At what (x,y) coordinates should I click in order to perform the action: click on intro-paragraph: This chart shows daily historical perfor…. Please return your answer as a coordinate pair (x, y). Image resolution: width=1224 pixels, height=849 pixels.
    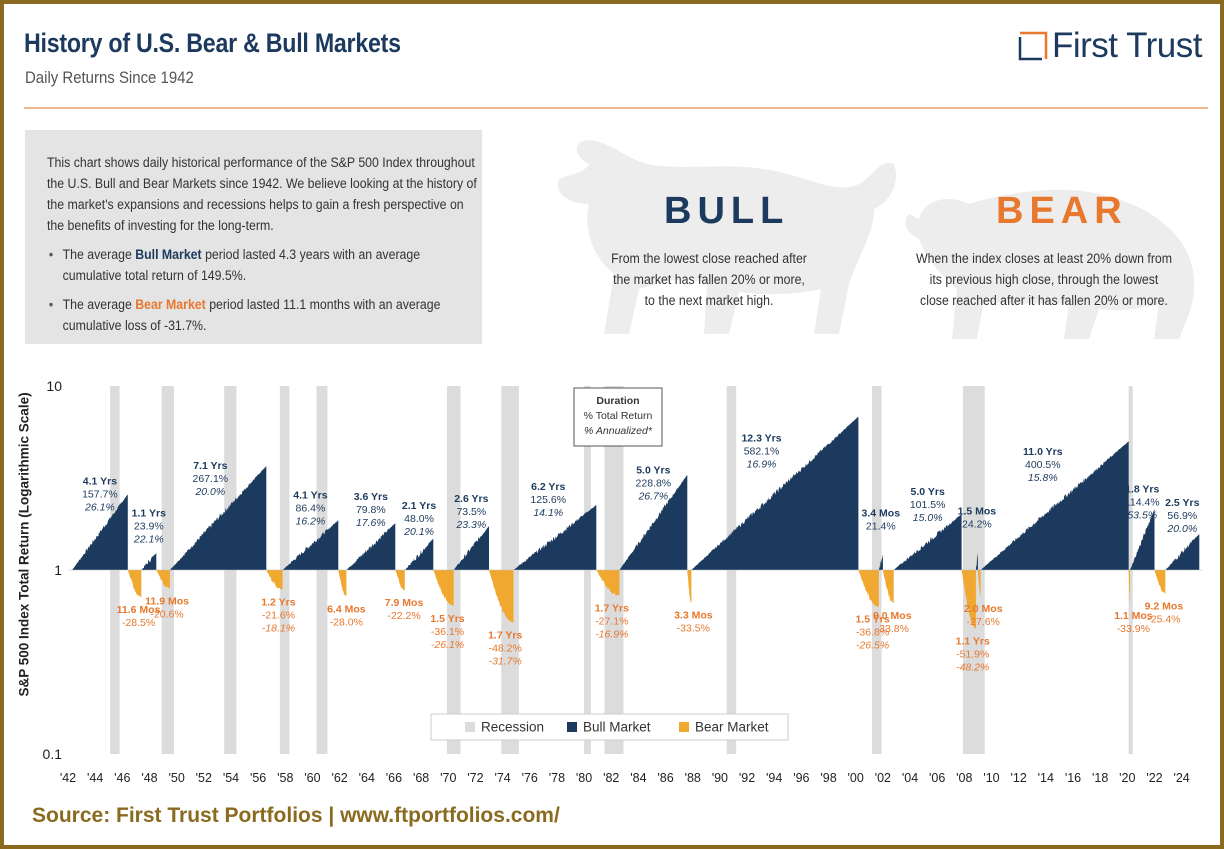
    Looking at the image, I should click on (262, 194).